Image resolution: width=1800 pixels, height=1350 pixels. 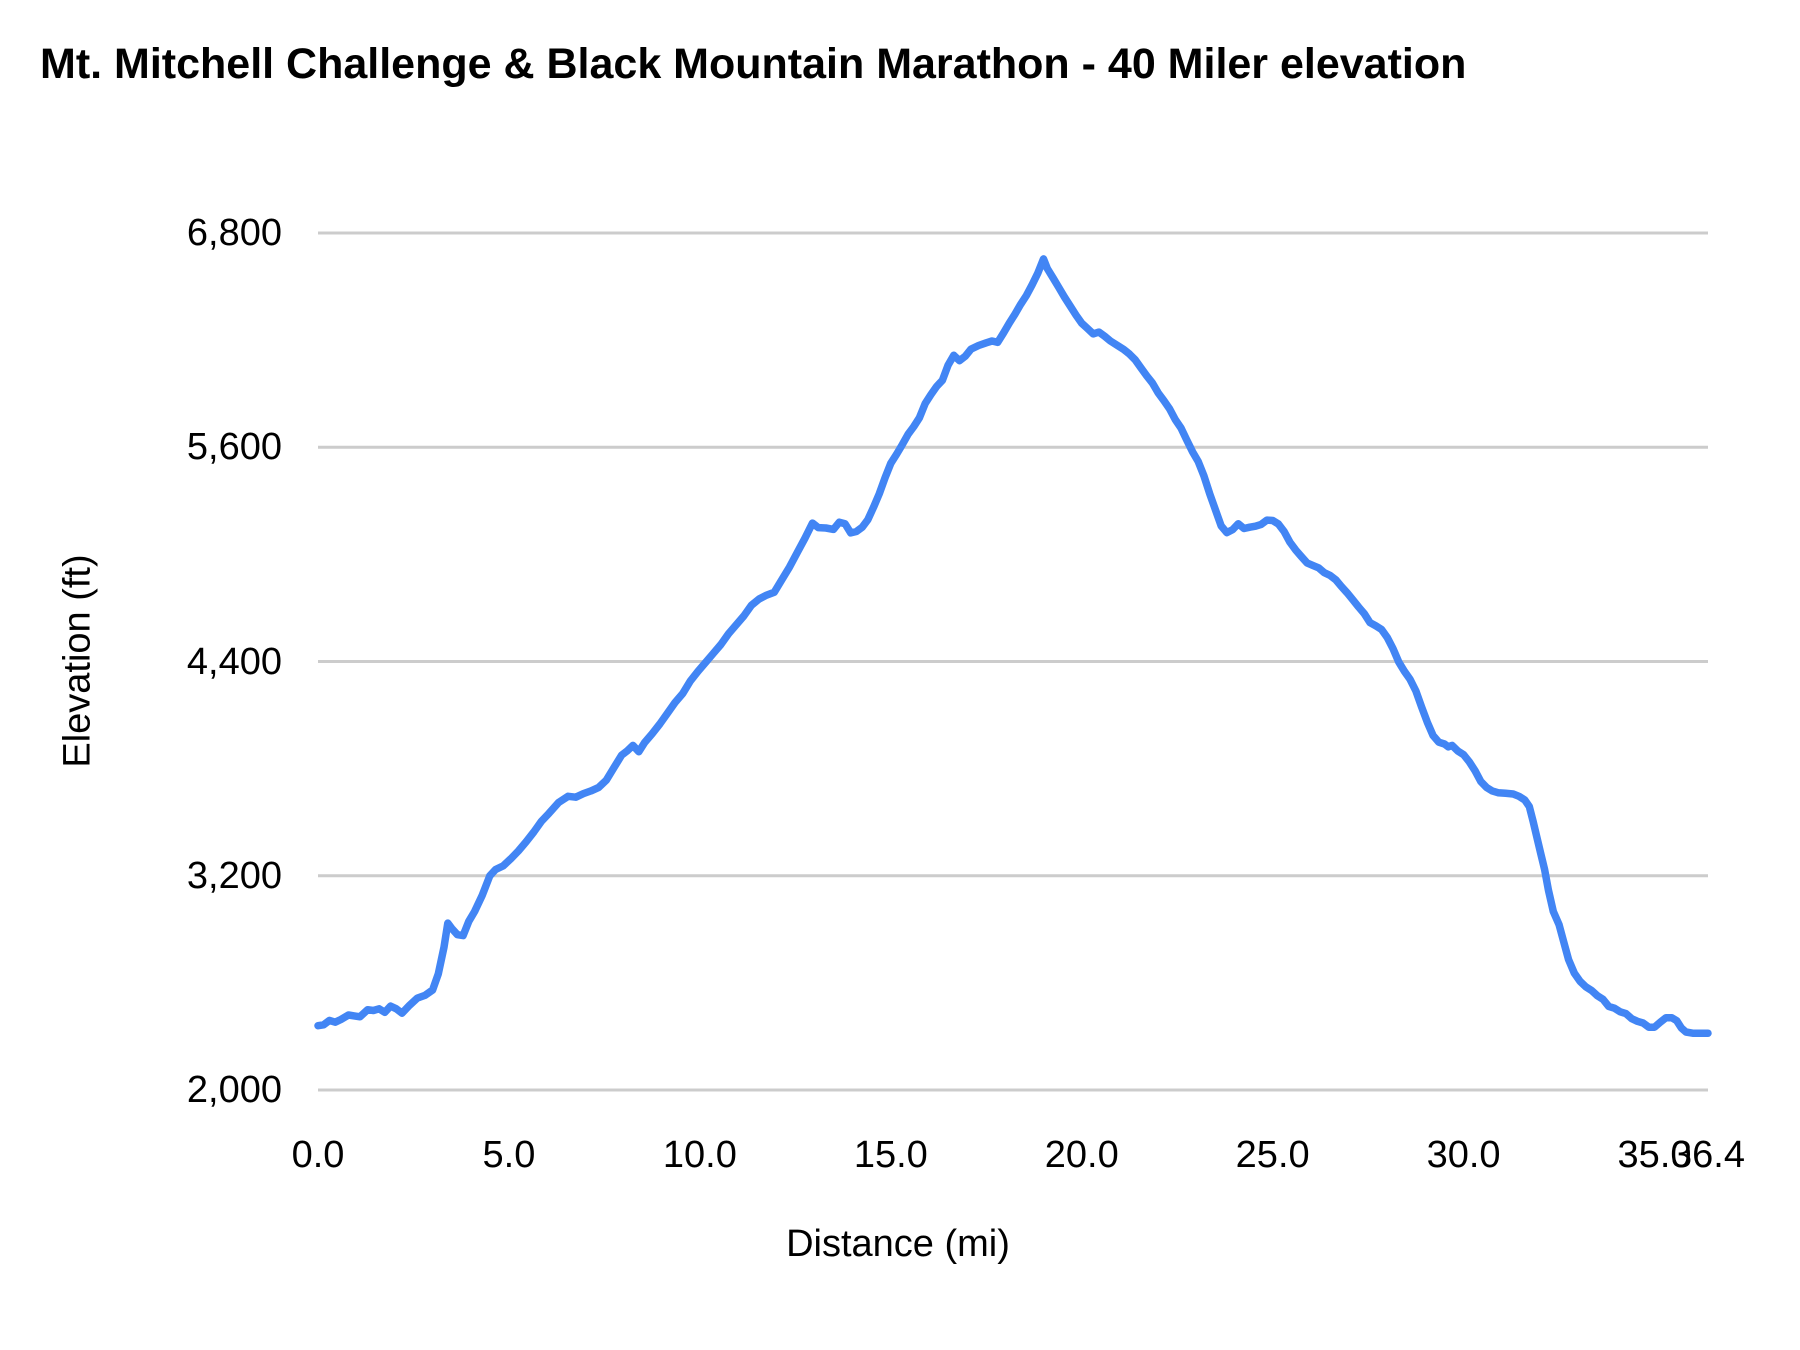 I want to click on y-axis-title: Elevation (ft), so click(x=77, y=661).